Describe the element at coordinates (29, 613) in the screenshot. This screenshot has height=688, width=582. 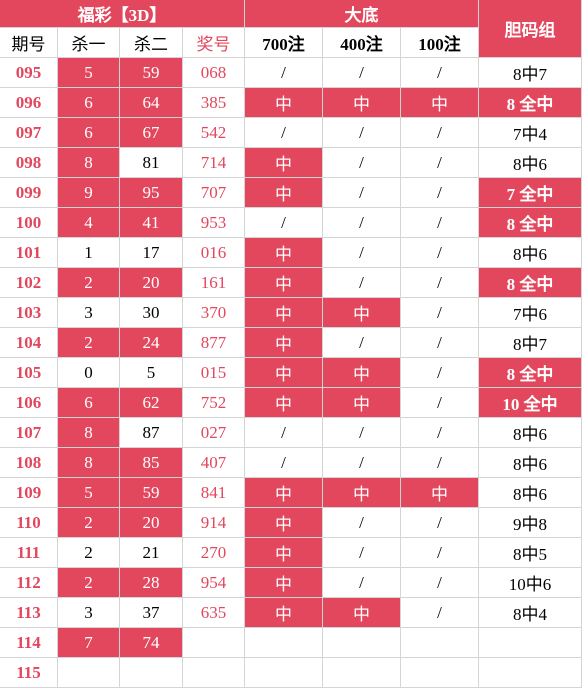
I see `cell-period: 113` at that location.